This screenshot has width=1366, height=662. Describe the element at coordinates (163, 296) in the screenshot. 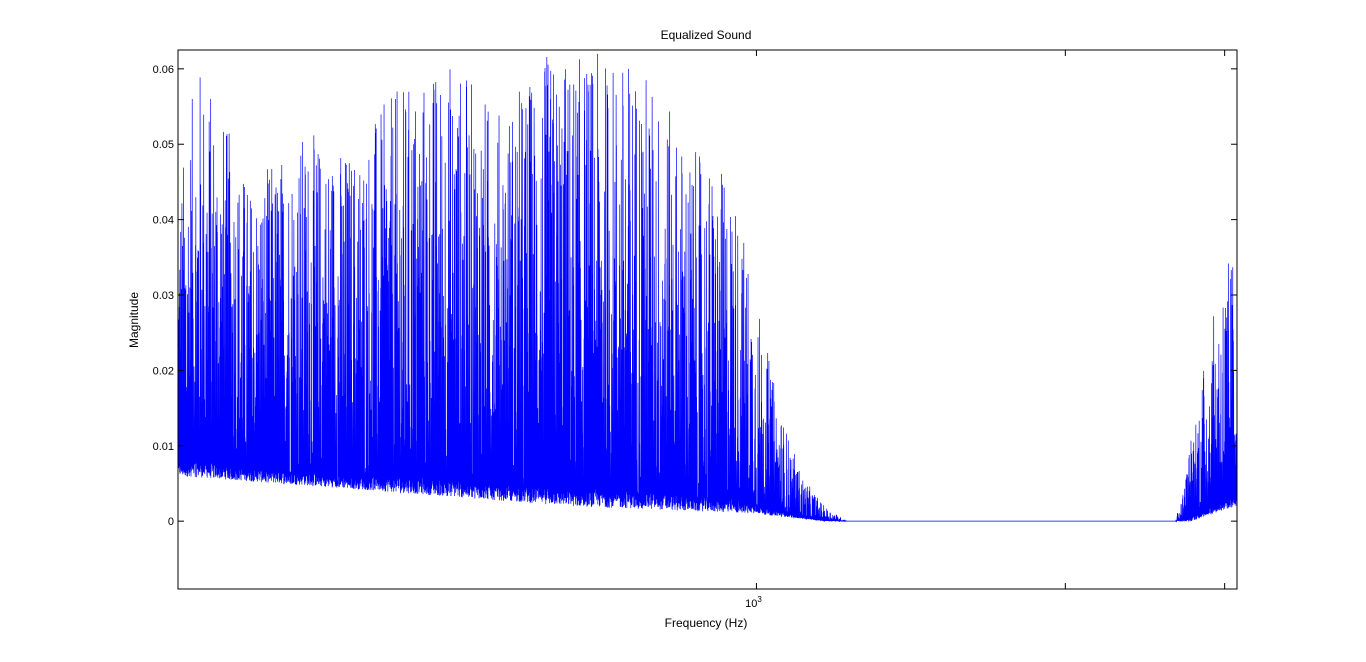

I see `y-tick-label: 0.03` at that location.